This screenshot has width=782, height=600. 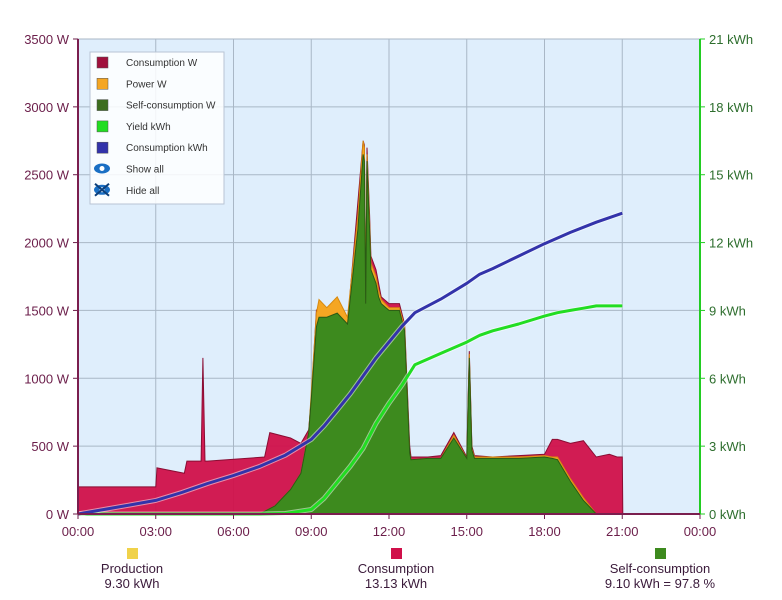 I want to click on consumption-label: Consumption, so click(x=396, y=568).